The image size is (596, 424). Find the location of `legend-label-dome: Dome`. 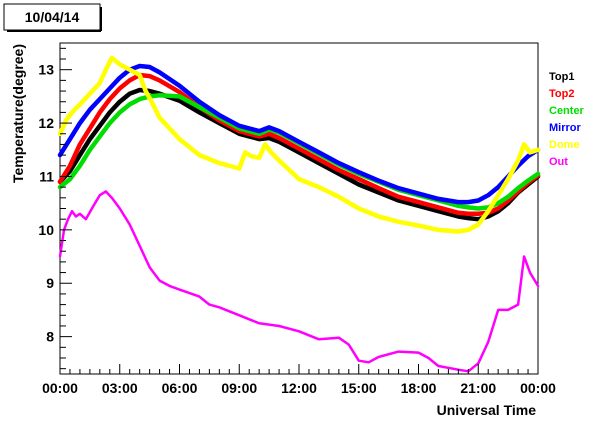

legend-label-dome: Dome is located at coordinates (564, 145).